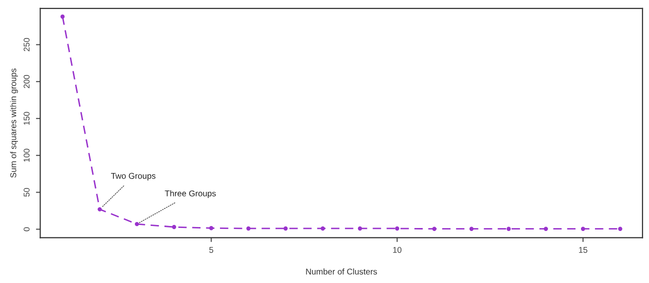 This screenshot has width=649, height=283. What do you see at coordinates (190, 194) in the screenshot?
I see `annotation: Three Groups` at bounding box center [190, 194].